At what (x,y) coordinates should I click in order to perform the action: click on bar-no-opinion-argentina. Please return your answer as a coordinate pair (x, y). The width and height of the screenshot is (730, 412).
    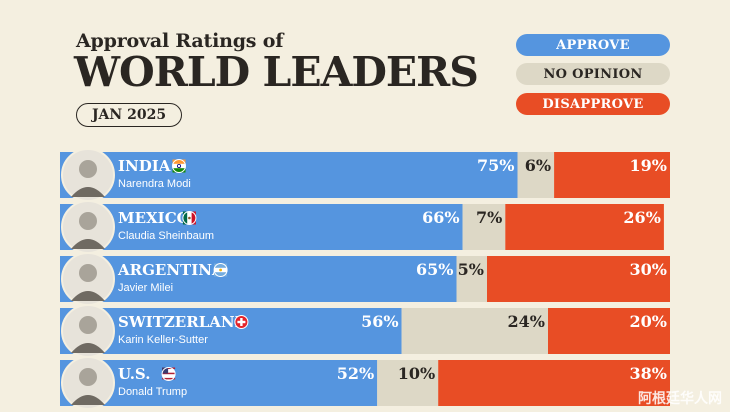
    Looking at the image, I should click on (471, 279).